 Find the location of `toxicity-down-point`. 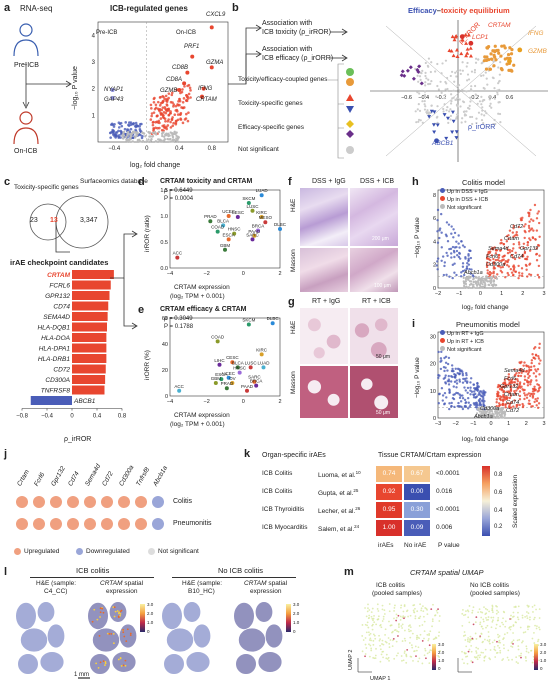

toxicity-down-point is located at coordinates (437, 125).